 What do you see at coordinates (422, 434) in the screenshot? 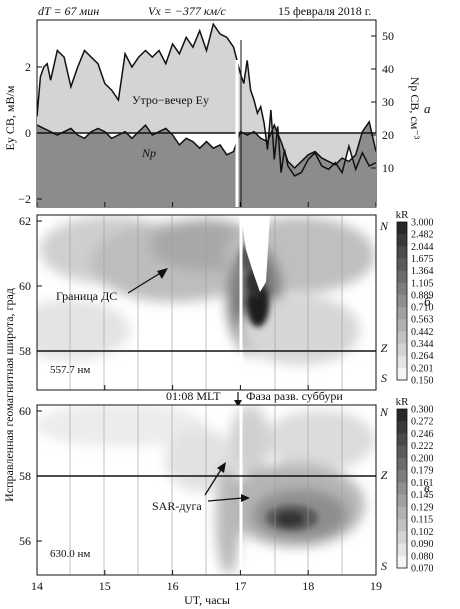
I see `colorbar-tick-label: 0.246` at bounding box center [422, 434].